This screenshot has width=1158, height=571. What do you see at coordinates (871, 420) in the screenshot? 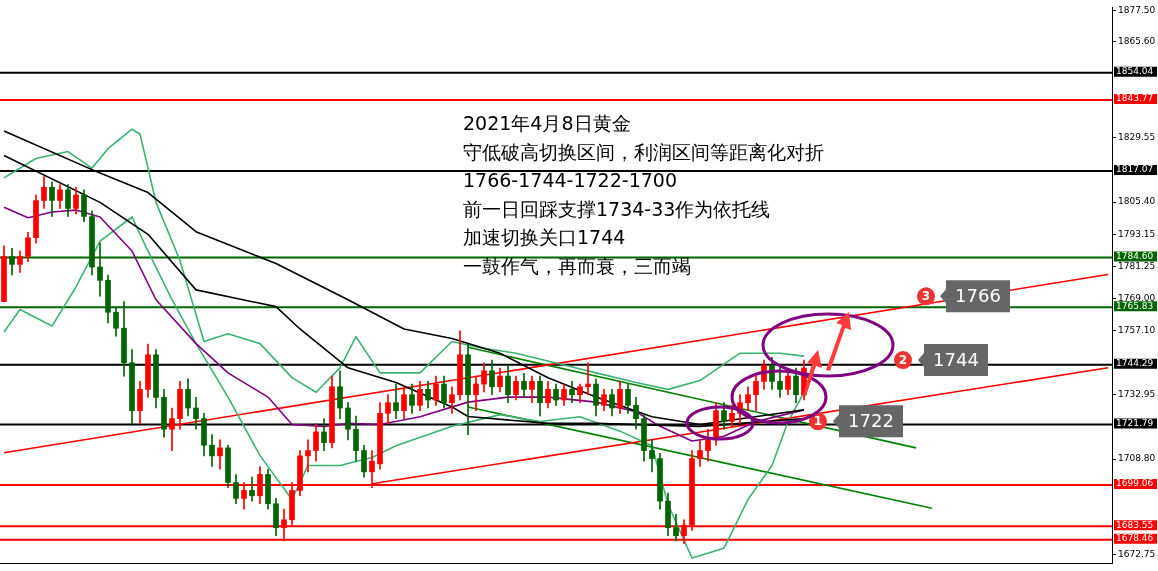
I see `annotation: 1722` at bounding box center [871, 420].